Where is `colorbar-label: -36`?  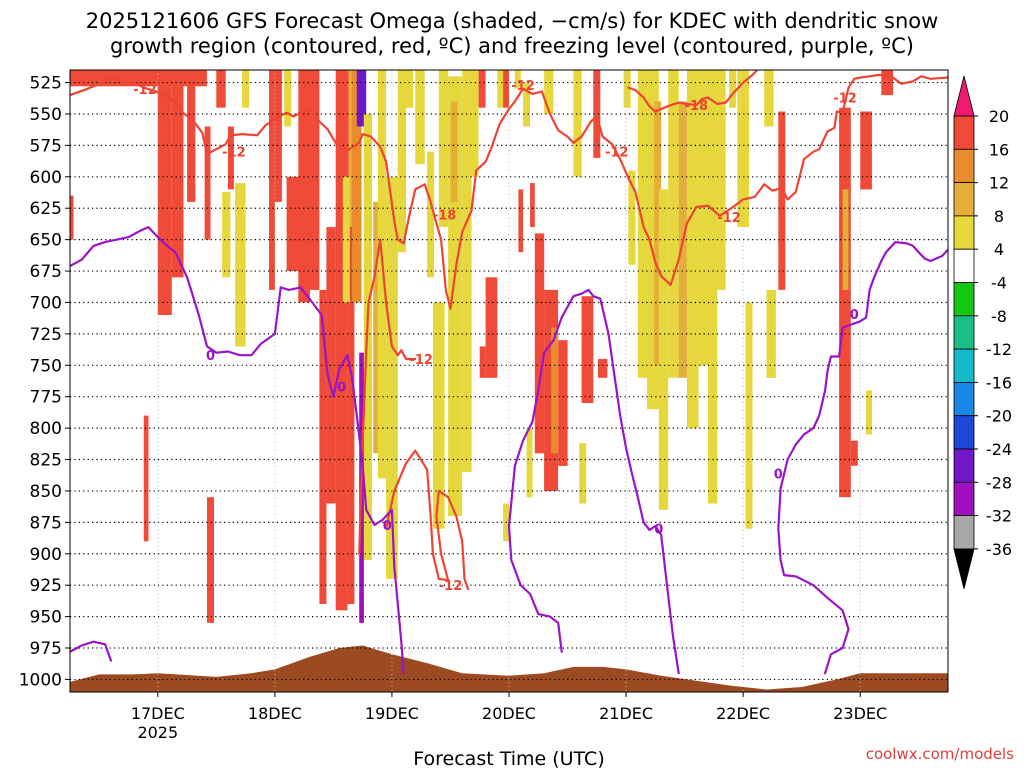
colorbar-label: -36 is located at coordinates (999, 549).